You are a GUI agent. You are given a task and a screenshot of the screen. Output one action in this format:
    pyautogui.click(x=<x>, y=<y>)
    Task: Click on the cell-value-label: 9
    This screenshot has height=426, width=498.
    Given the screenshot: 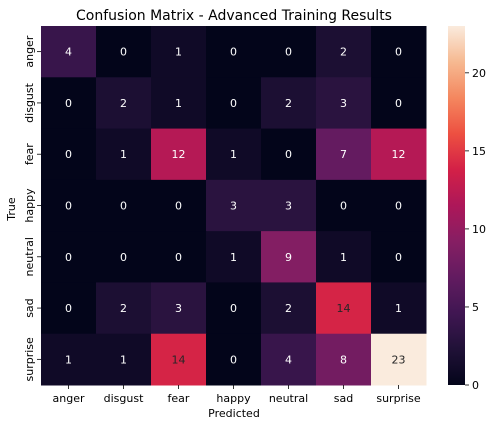 What is the action you would take?
    pyautogui.click(x=288, y=257)
    